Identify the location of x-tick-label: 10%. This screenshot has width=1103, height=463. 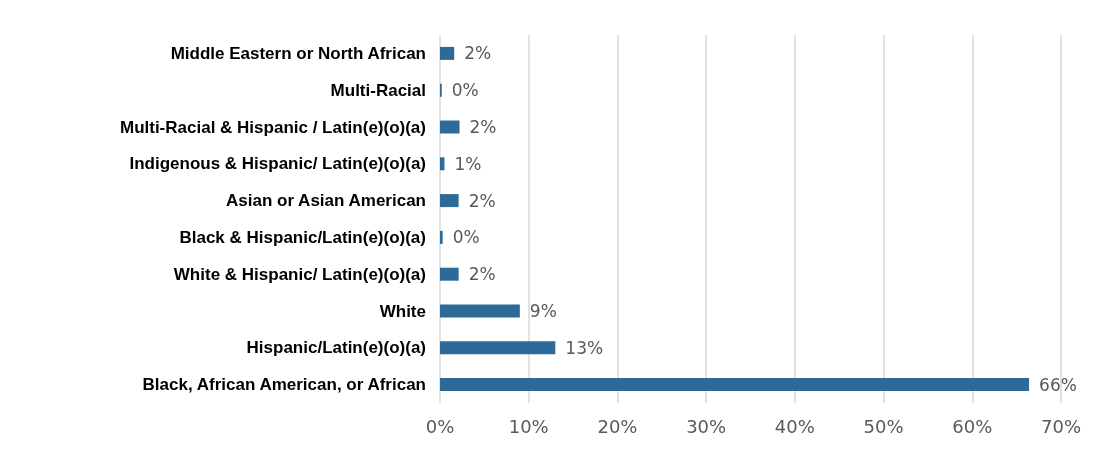
(528, 426).